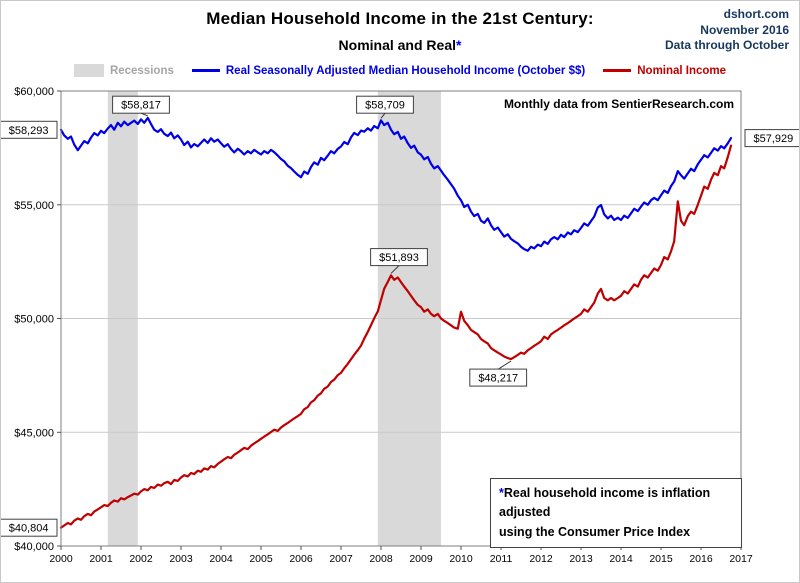 Image resolution: width=800 pixels, height=583 pixels. I want to click on y-tick-label: $50,000, so click(34, 320).